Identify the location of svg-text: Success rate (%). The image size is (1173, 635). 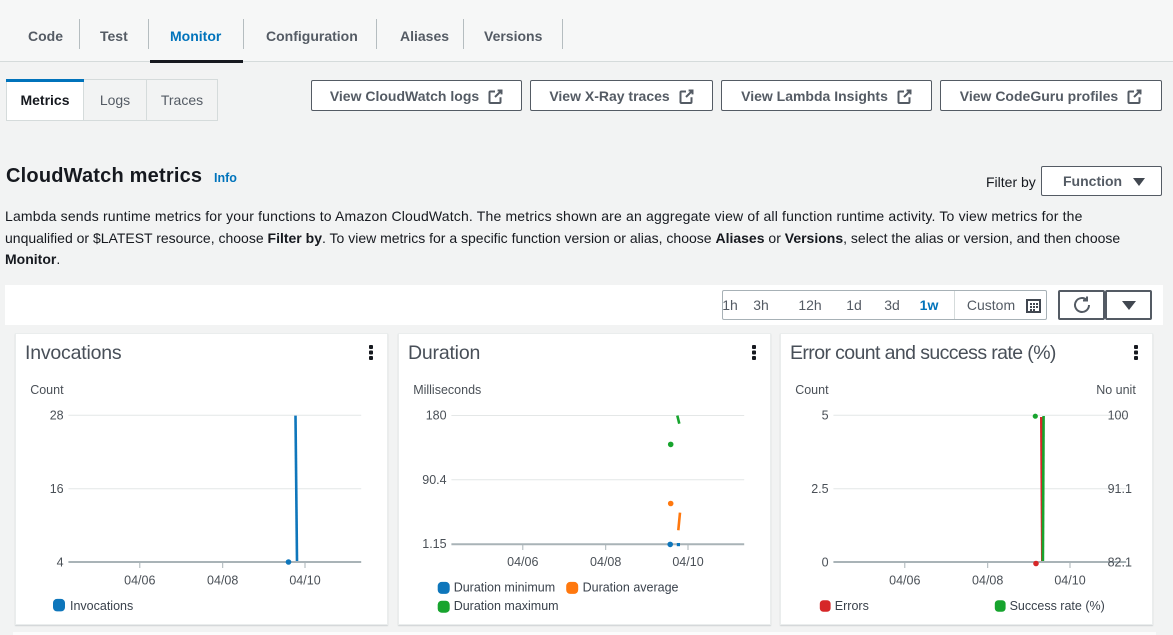
(1057, 606).